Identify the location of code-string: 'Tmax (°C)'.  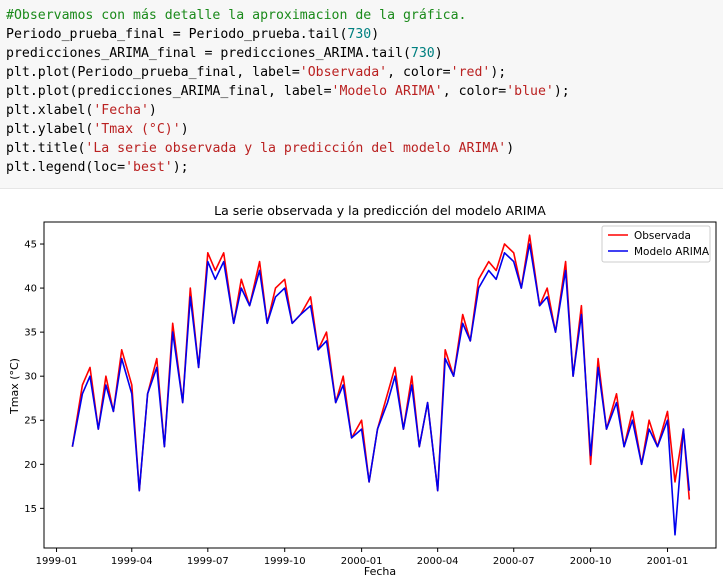
(137, 129).